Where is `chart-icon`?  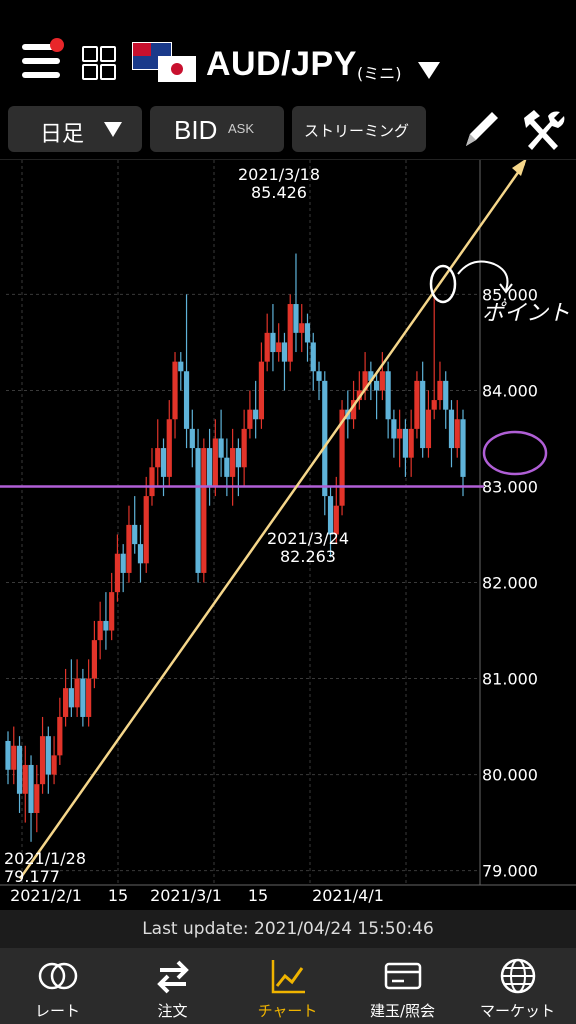 chart-icon is located at coordinates (288, 977).